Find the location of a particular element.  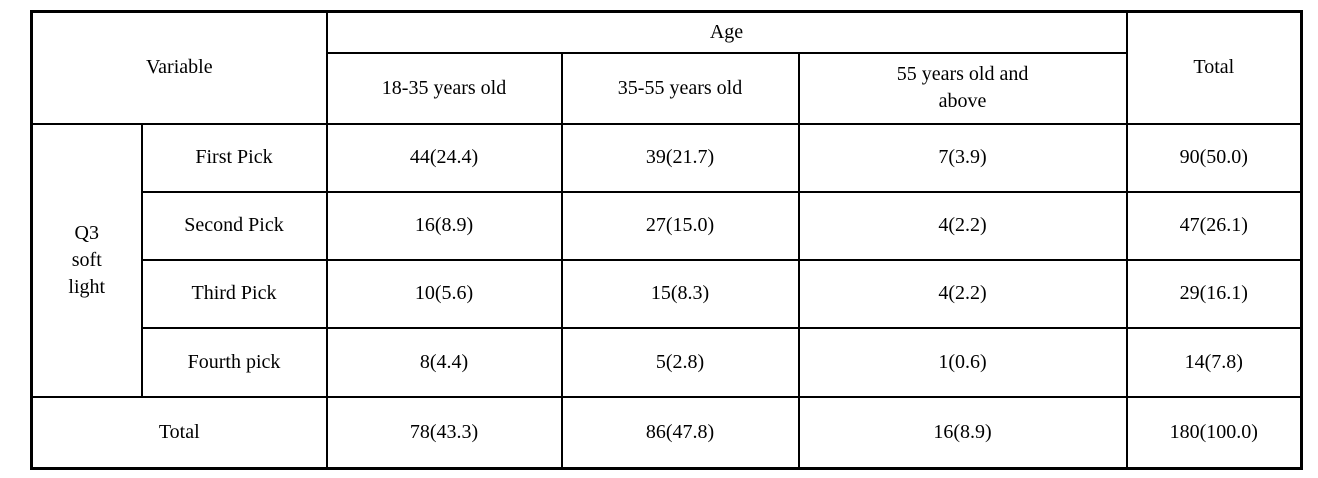

cell-total-18-35: 78(43.3) is located at coordinates (444, 432).